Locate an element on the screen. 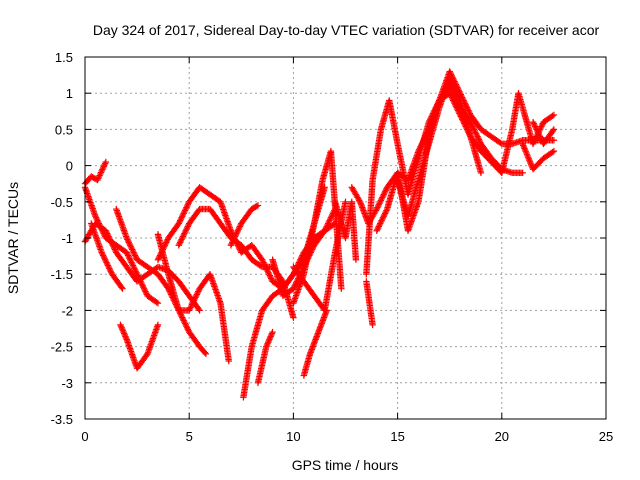 The height and width of the screenshot is (480, 640). x-axis-label: GPS time / hours is located at coordinates (345, 465).